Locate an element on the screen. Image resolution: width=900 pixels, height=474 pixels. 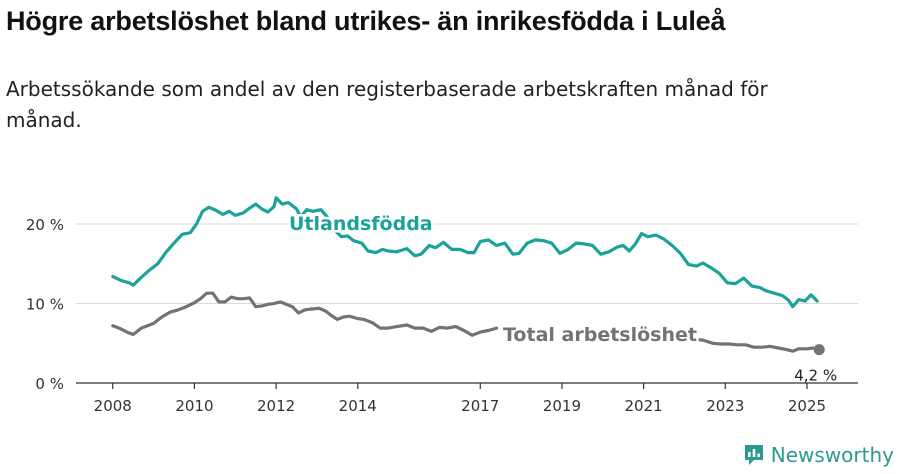
series-label-total: Total arbetslöshet is located at coordinates (600, 335).